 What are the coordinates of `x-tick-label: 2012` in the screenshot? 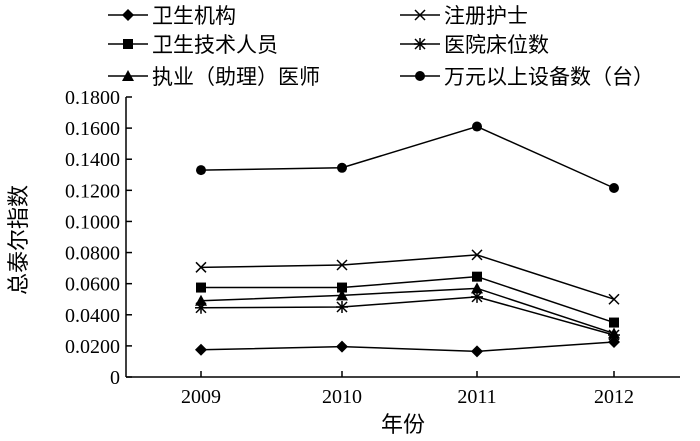 It's located at (614, 397).